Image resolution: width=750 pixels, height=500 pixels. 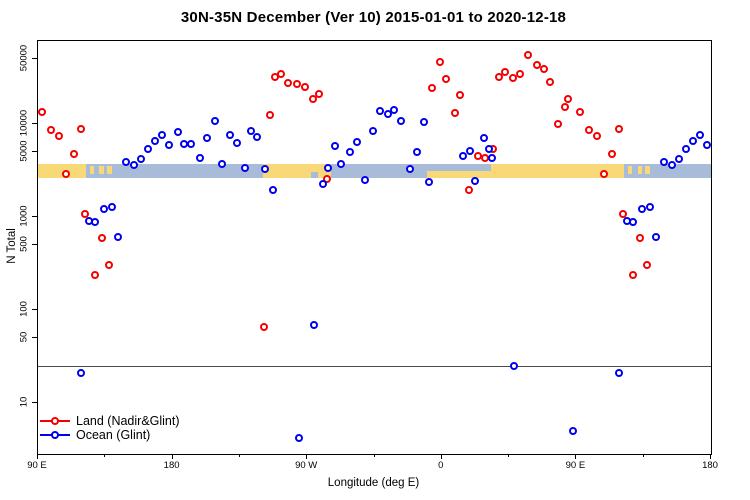 I want to click on strip-sea-speck, so click(x=314, y=175).